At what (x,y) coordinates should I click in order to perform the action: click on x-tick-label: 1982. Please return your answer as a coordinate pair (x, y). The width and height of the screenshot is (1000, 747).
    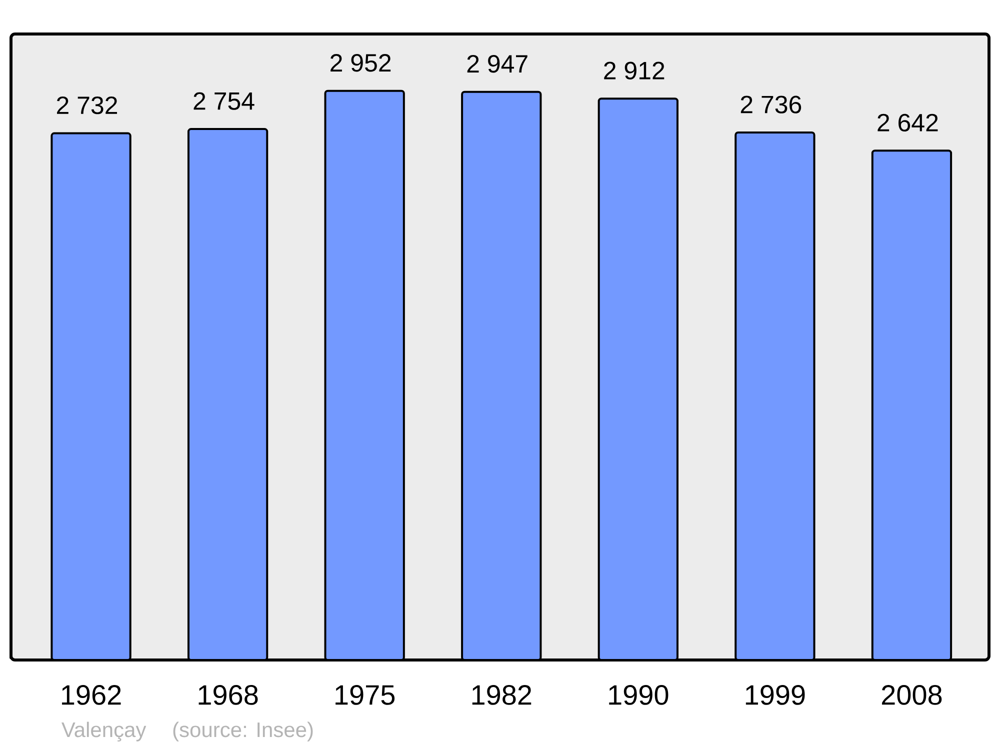
    Looking at the image, I should click on (502, 695).